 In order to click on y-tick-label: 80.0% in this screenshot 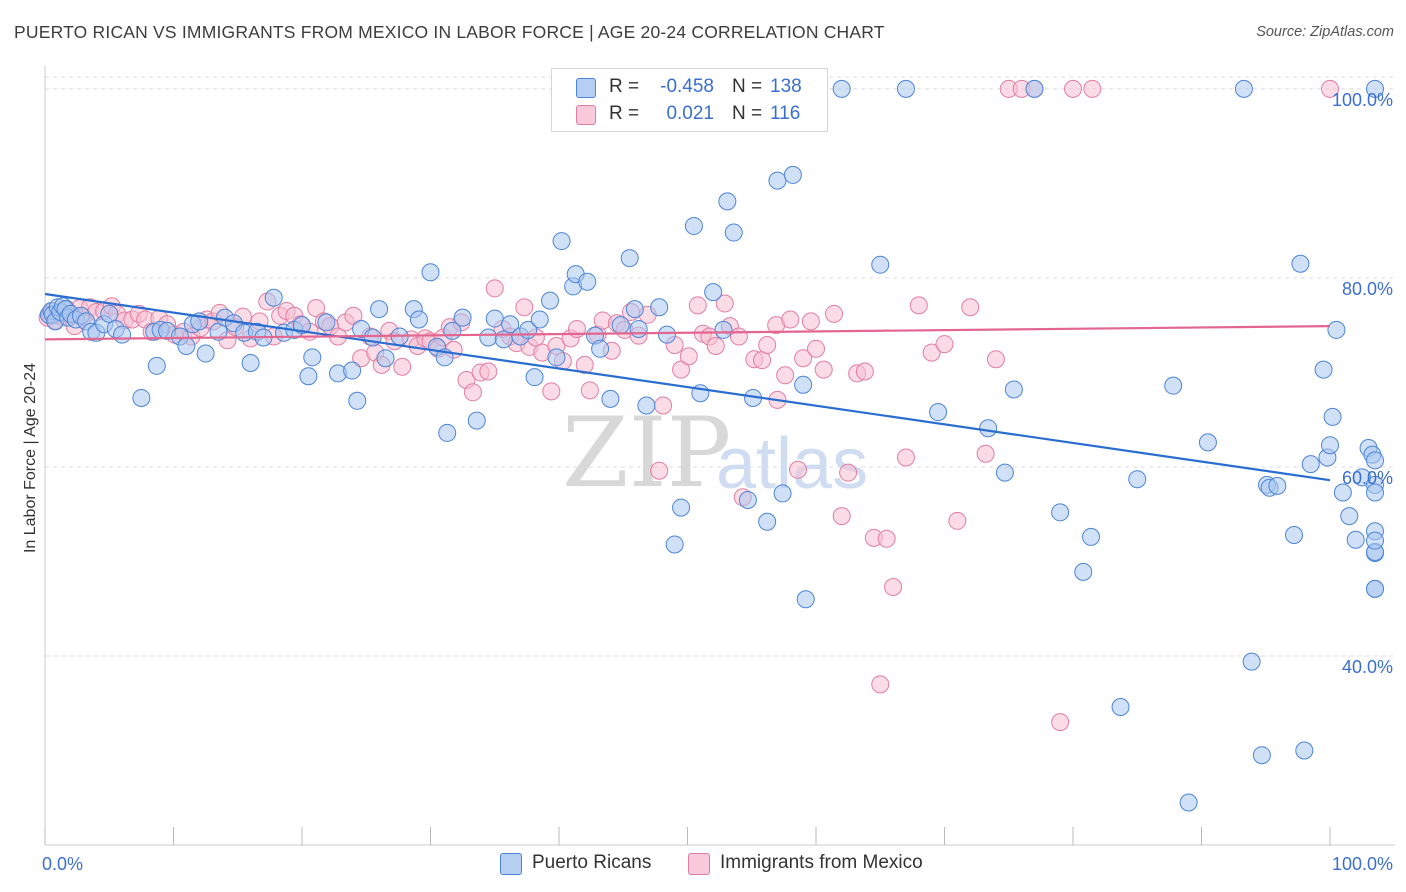, I will do `click(1367, 289)`.